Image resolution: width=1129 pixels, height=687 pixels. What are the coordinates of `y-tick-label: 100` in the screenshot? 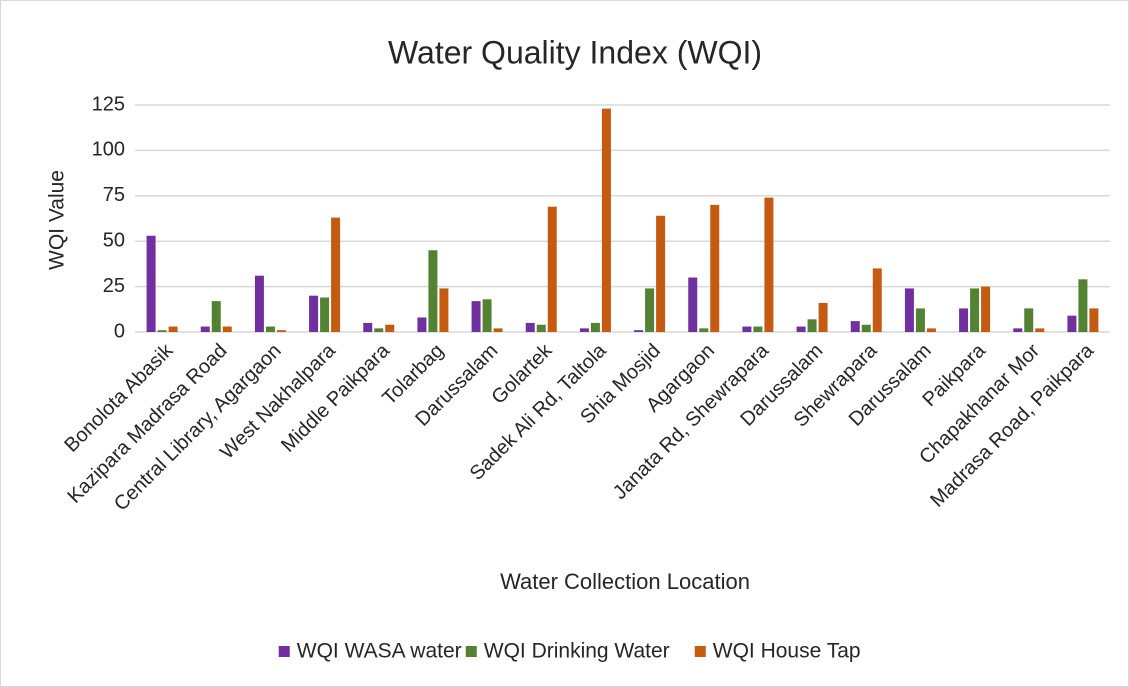 It's located at (108, 150).